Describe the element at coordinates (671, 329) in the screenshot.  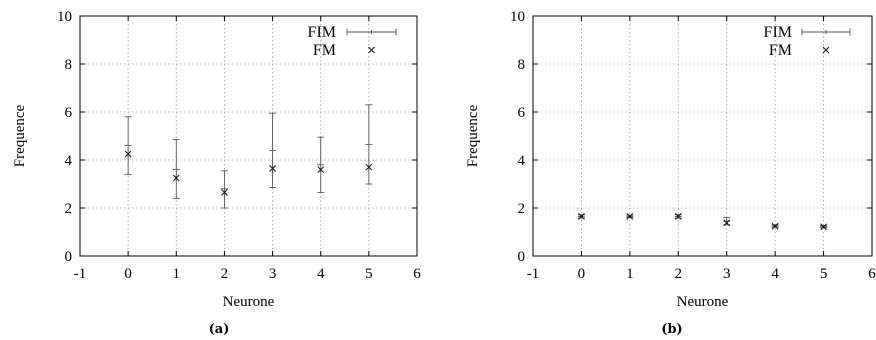
I see `panel-caption: (b)` at that location.